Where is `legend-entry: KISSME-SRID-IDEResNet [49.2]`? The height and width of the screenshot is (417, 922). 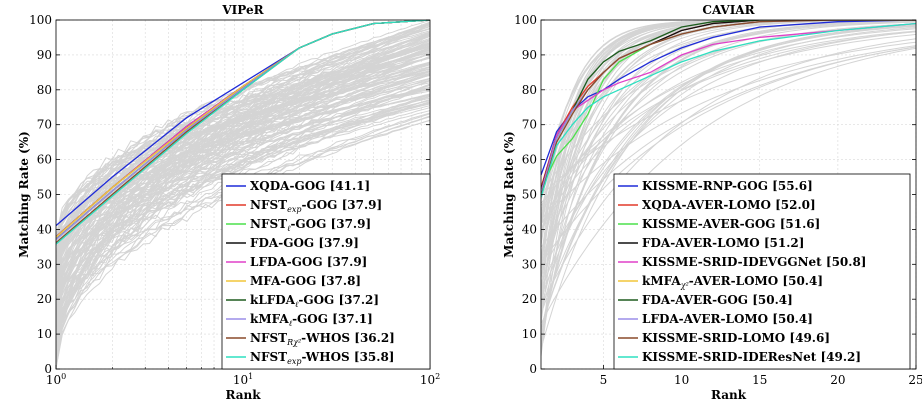 legend-entry: KISSME-SRID-IDEResNet [49.2] is located at coordinates (751, 357).